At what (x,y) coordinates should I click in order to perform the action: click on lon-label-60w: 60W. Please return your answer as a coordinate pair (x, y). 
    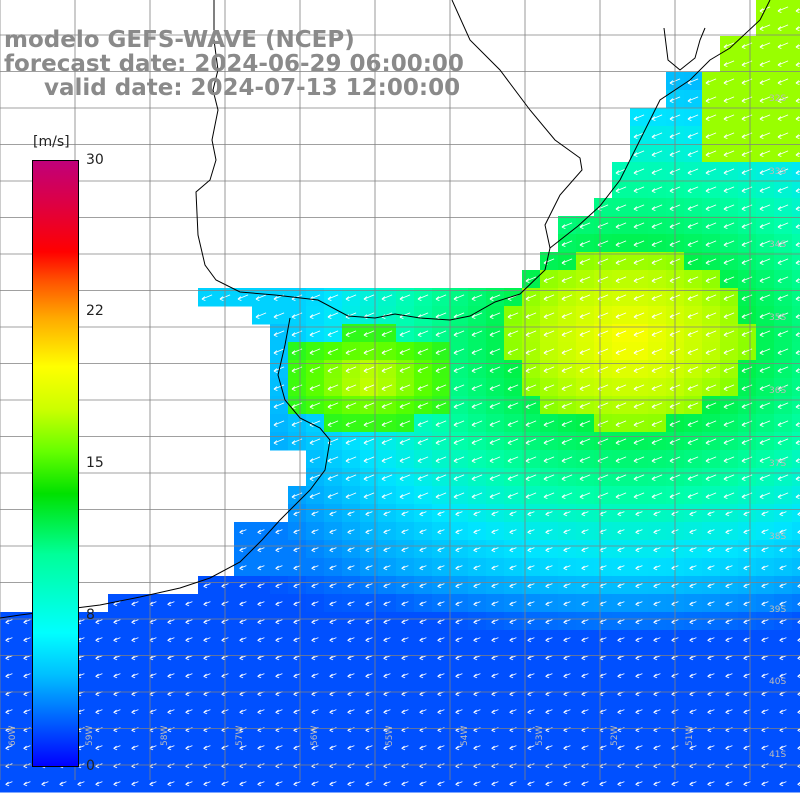
    Looking at the image, I should click on (13, 735).